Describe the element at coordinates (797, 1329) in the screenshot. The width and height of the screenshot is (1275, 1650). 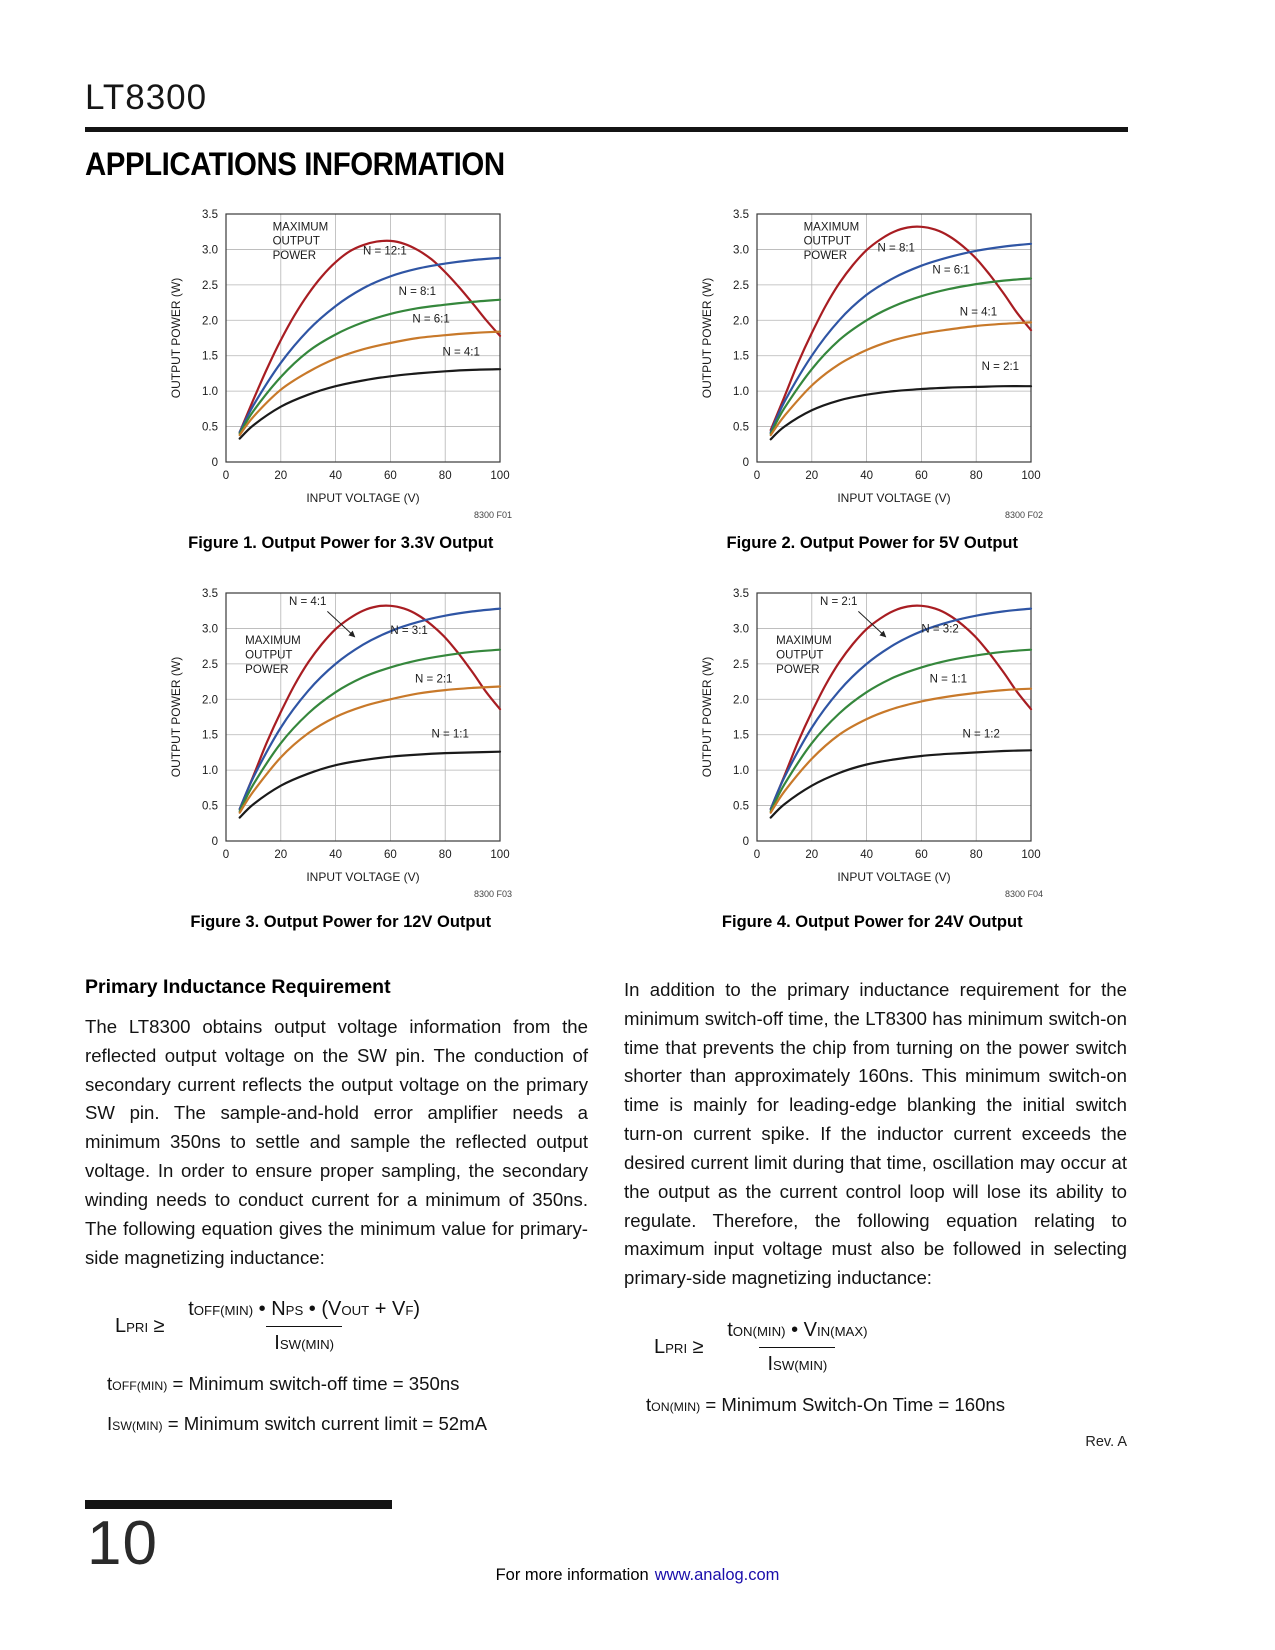
I see `equation-numerator: tON(MIN) • VIN(MAX)` at that location.